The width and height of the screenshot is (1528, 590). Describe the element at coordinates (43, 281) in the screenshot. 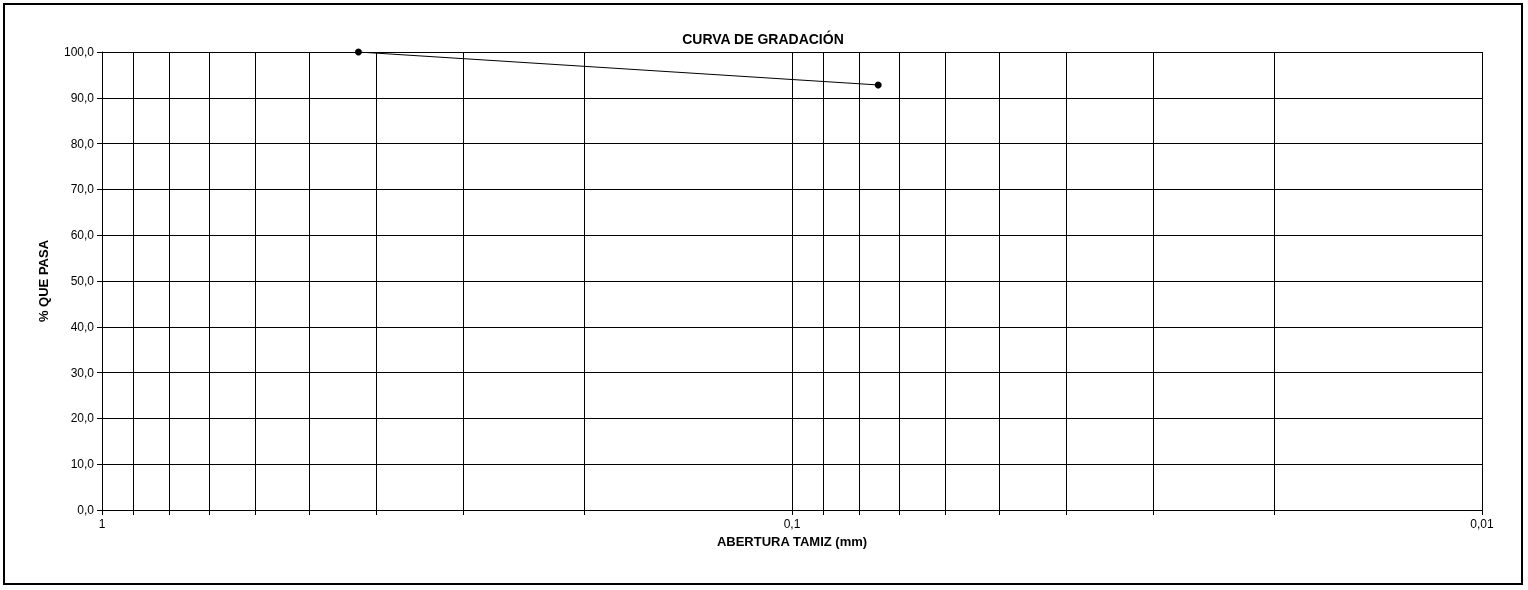

I see `y-axis-title: % QUE PASA` at that location.